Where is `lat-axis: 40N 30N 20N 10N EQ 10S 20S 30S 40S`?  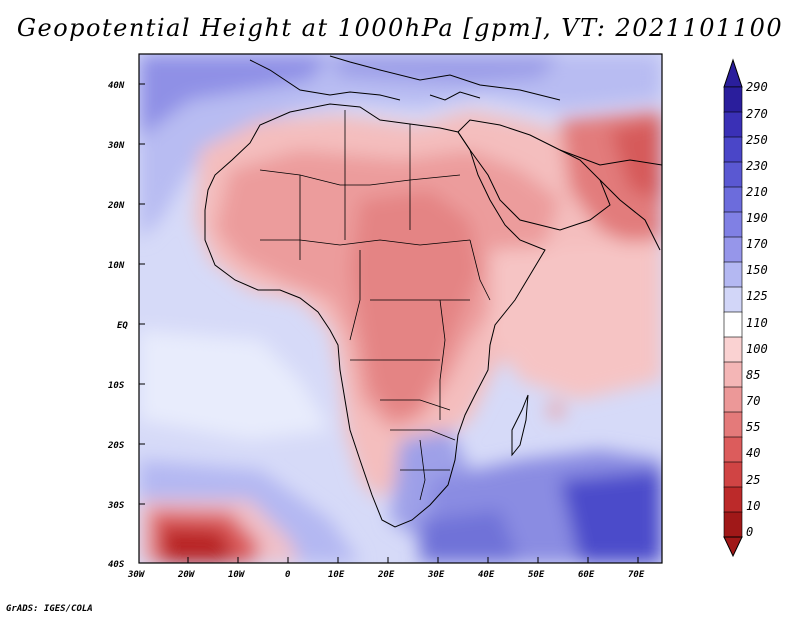 lat-axis: 40N 30N 20N 10N EQ 10S 20S 30S 40S is located at coordinates (126, 325).